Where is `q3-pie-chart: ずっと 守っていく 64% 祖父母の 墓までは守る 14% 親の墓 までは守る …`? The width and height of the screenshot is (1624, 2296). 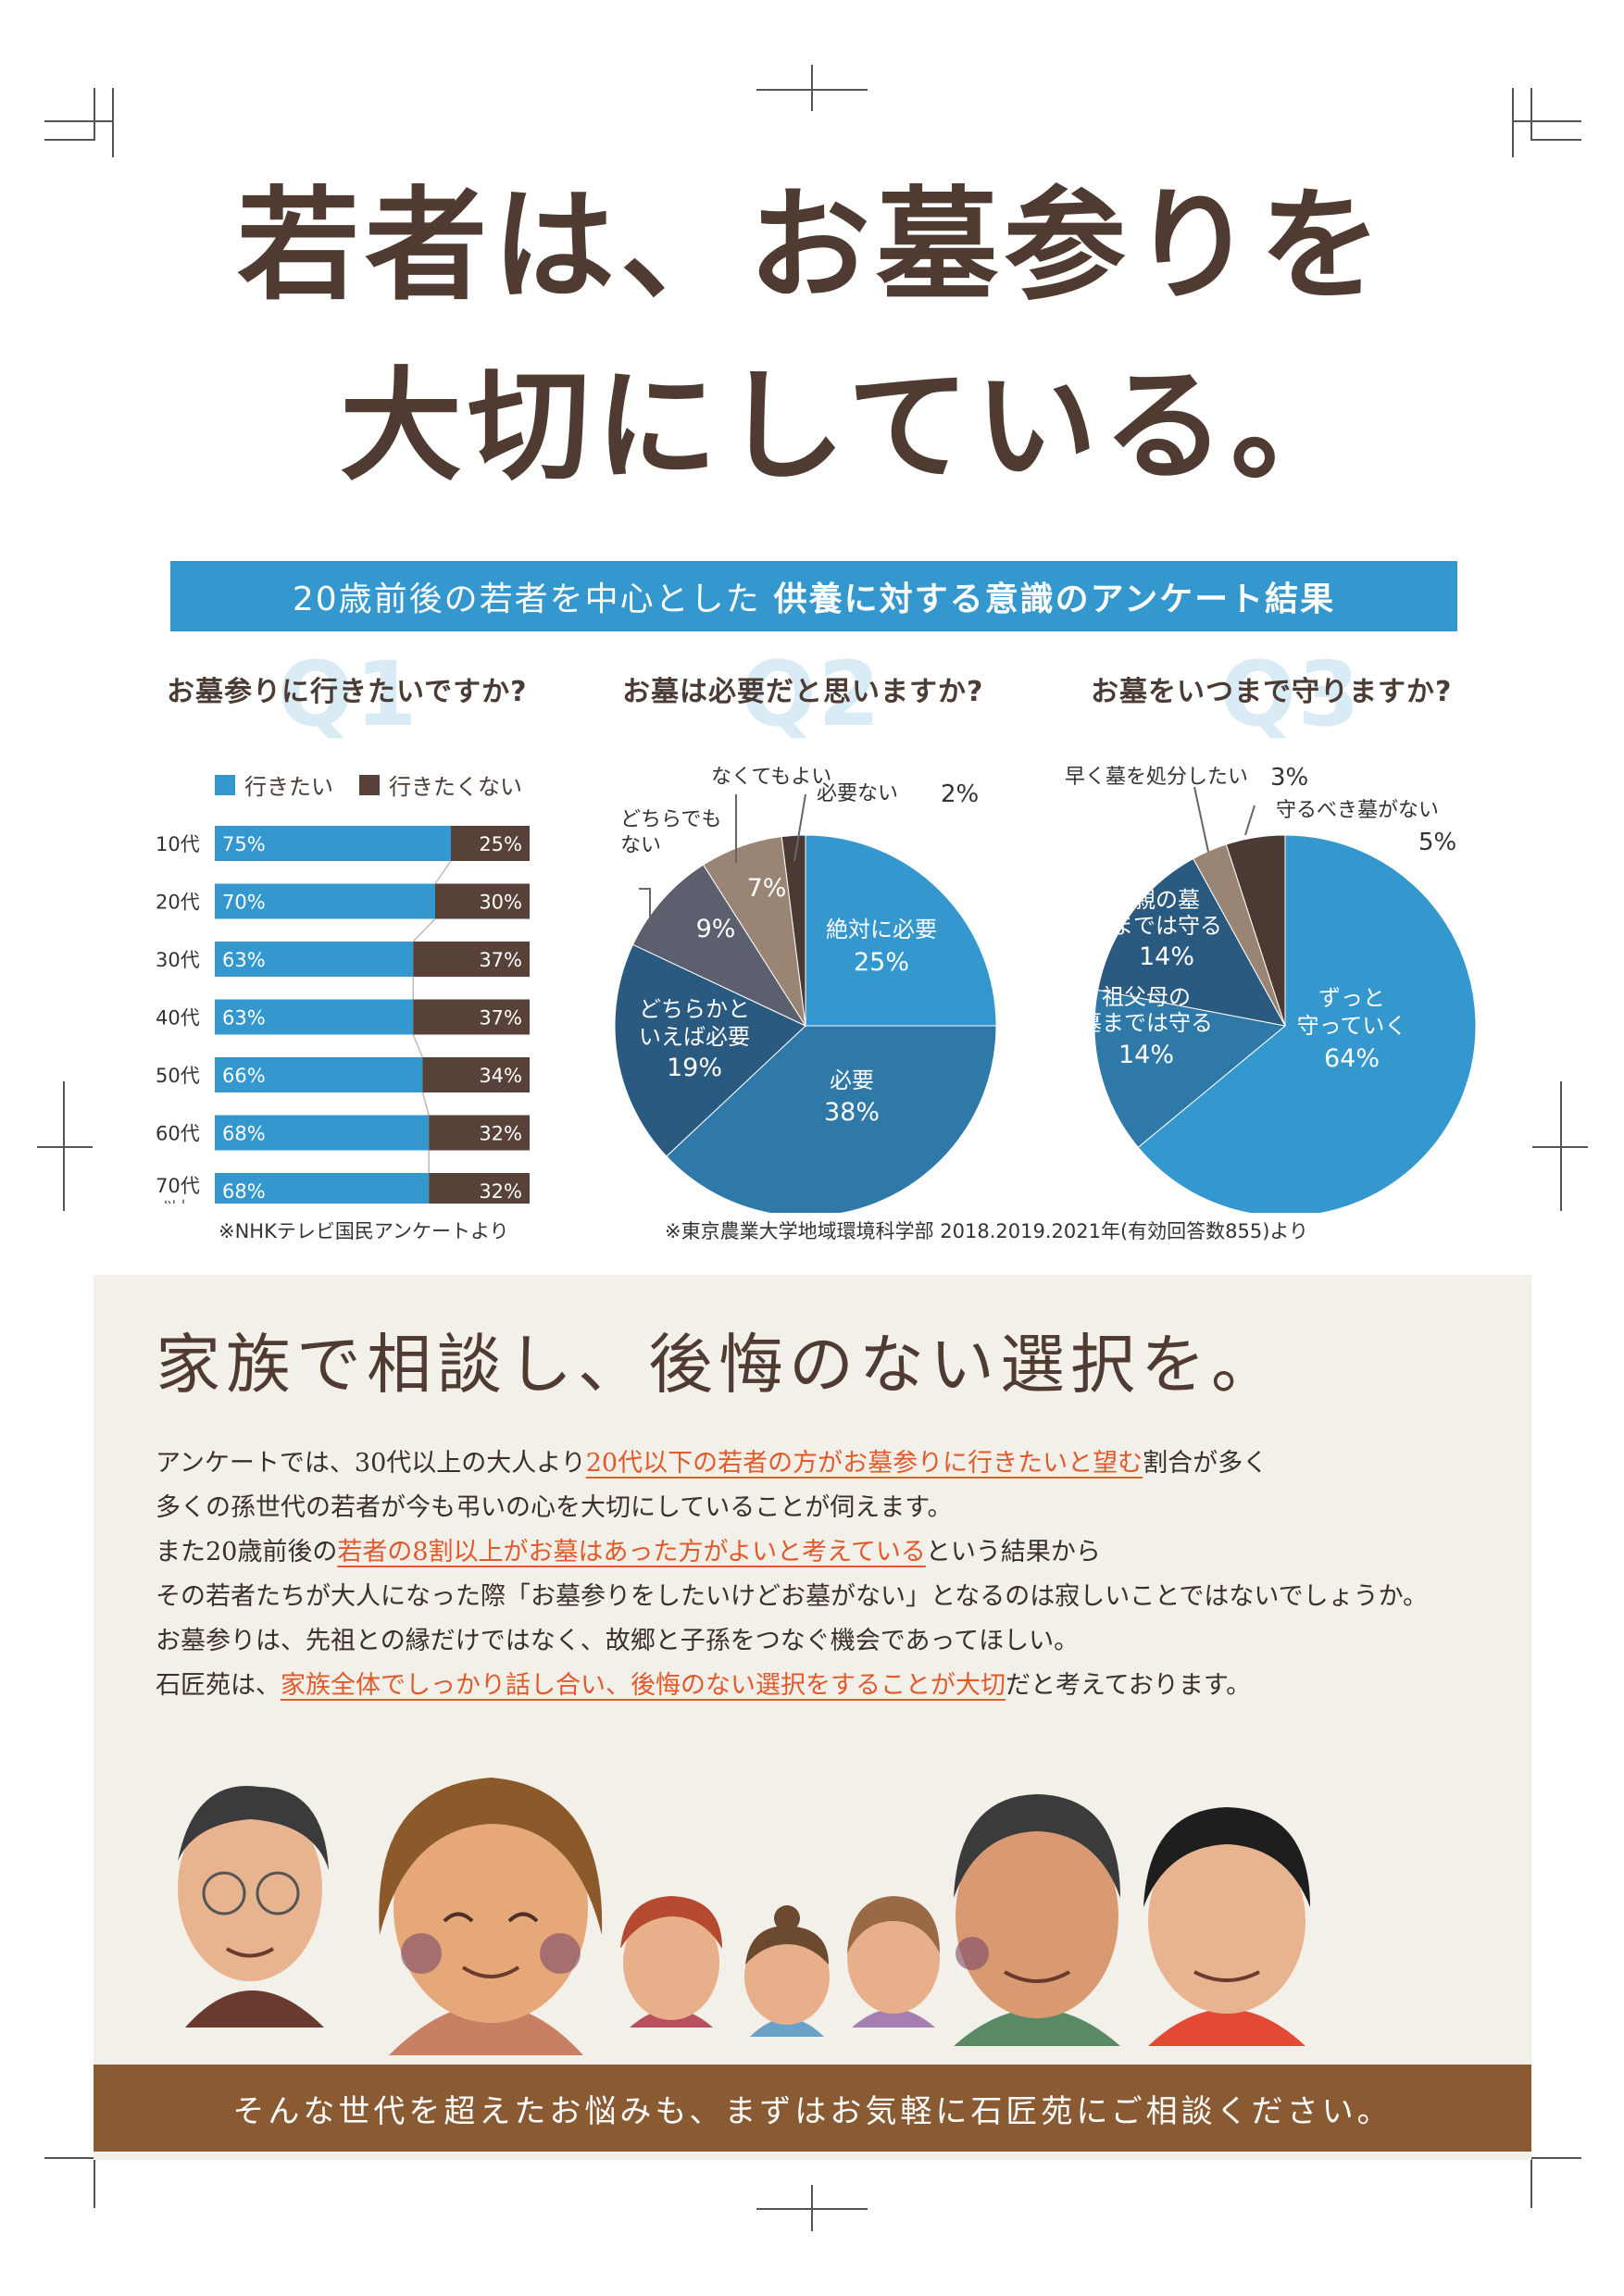
q3-pie-chart: ずっと 守っていく 64% 祖父母の 墓までは守る 14% 親の墓 までは守る … is located at coordinates (1271, 988).